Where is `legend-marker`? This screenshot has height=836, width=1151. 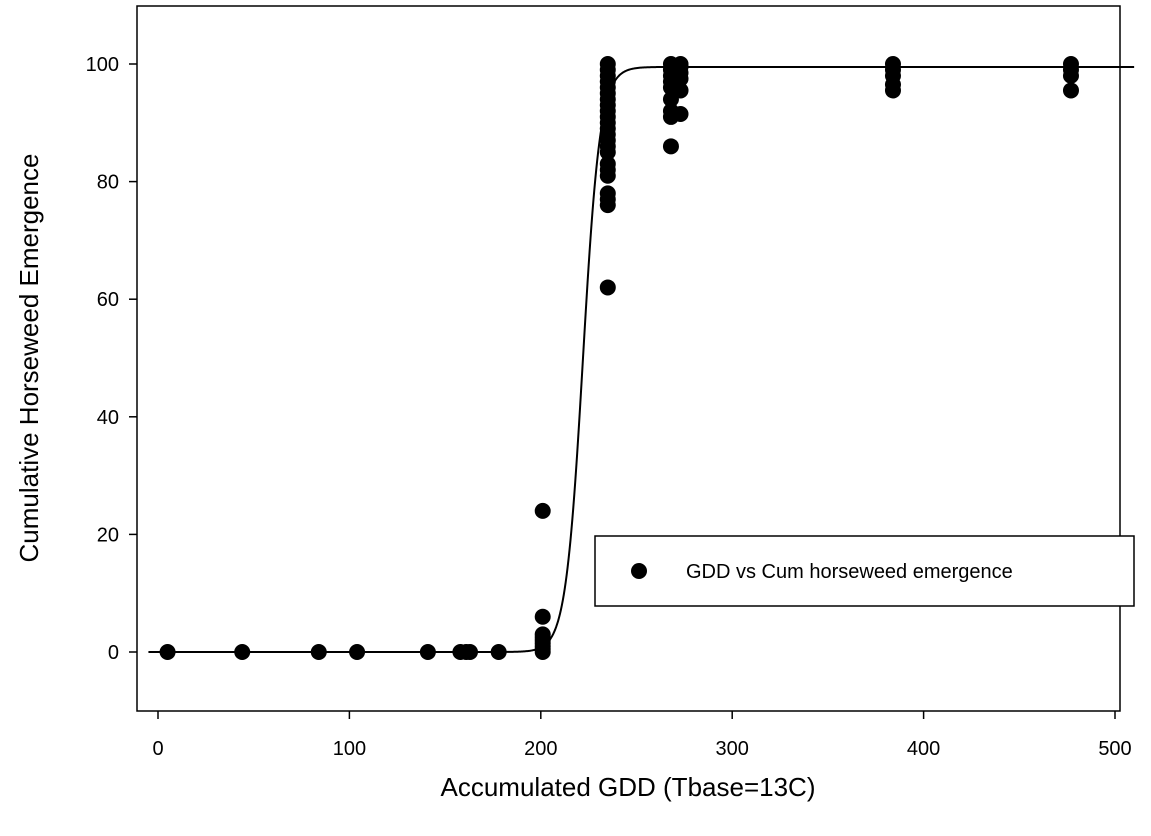
legend-marker is located at coordinates (639, 571).